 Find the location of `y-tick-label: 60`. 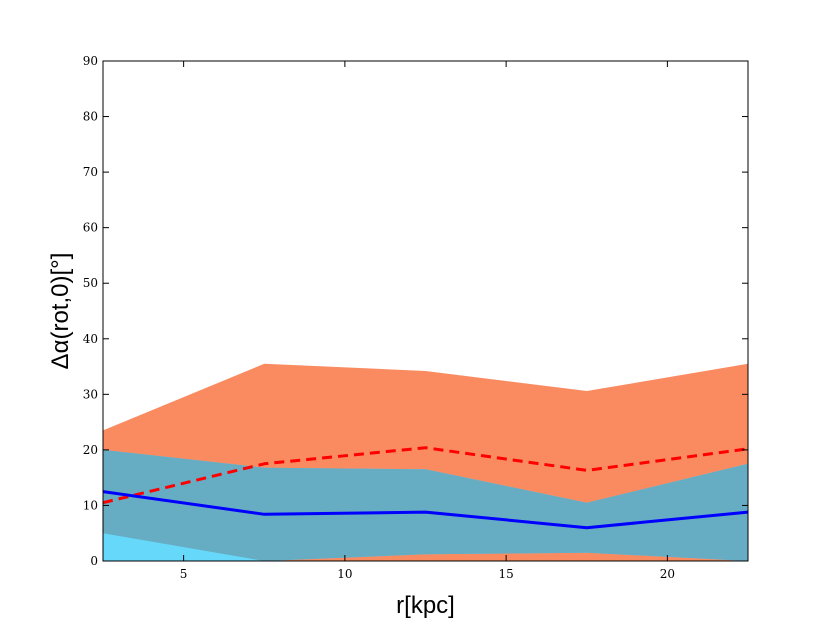

y-tick-label: 60 is located at coordinates (90, 228).